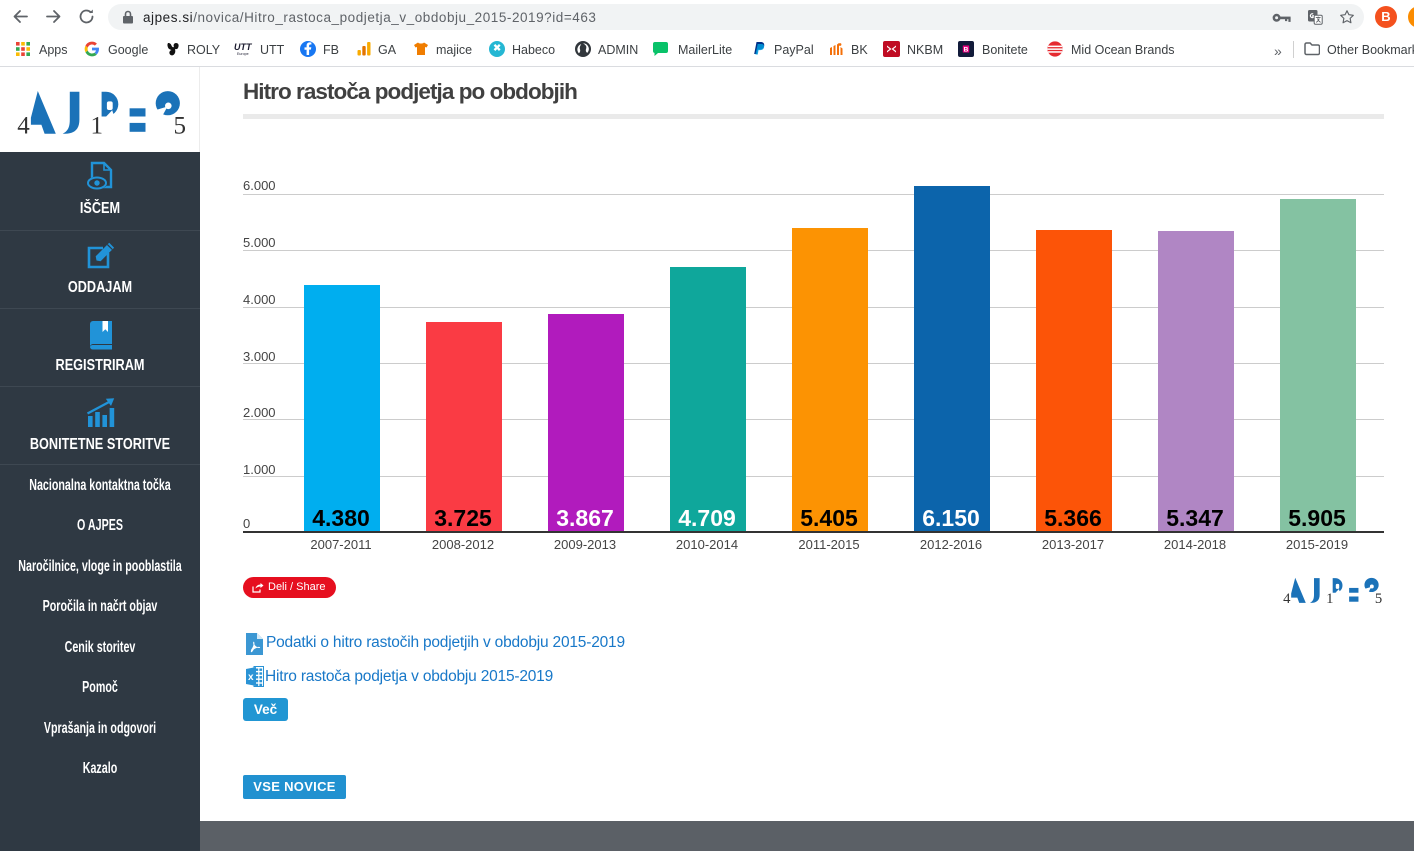 The width and height of the screenshot is (1414, 851). Describe the element at coordinates (243, 47) in the screenshot. I see `svg-text: UTT` at that location.